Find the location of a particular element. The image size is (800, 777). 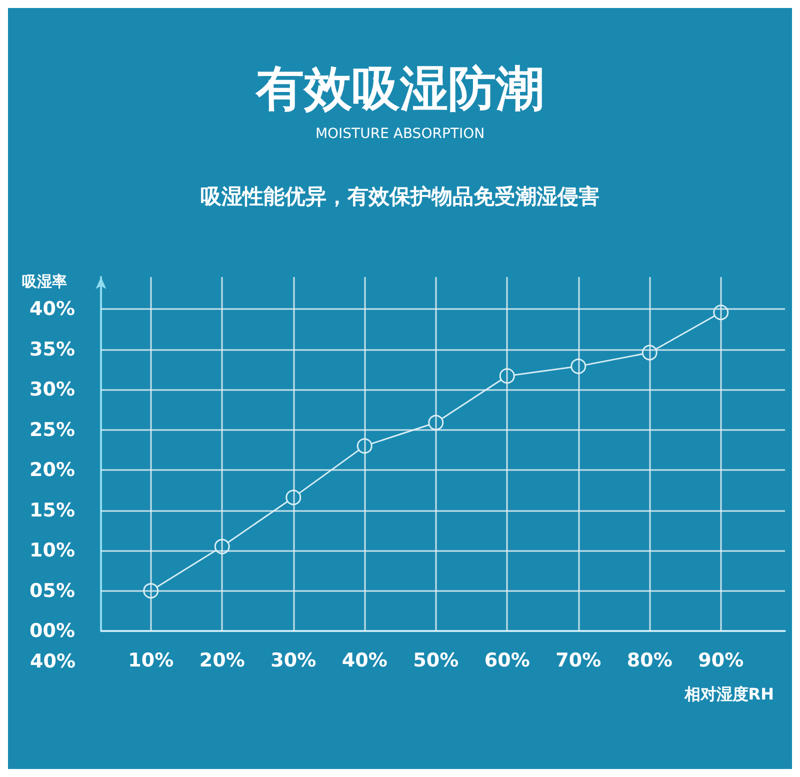

chart-subtitle: MOISTURE ABSORPTION is located at coordinates (400, 134).